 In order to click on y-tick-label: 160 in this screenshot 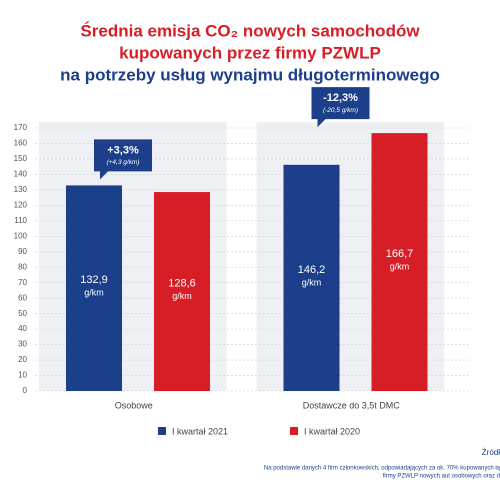, I will do `click(21, 143)`.